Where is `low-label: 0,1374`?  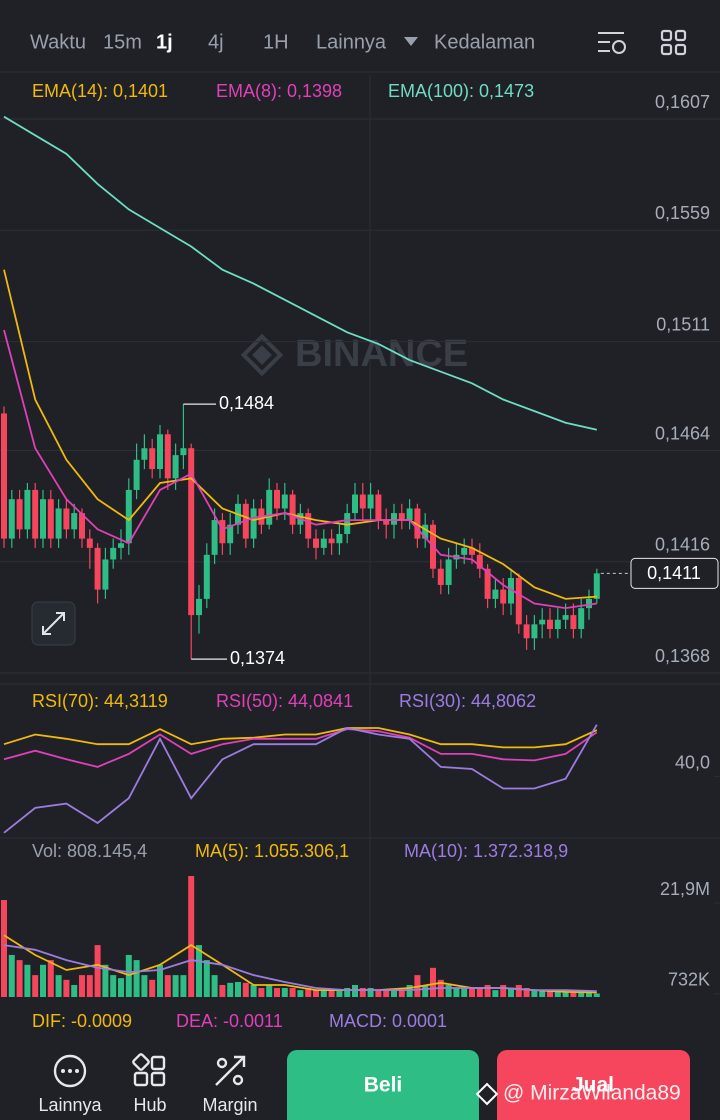 low-label: 0,1374 is located at coordinates (257, 658).